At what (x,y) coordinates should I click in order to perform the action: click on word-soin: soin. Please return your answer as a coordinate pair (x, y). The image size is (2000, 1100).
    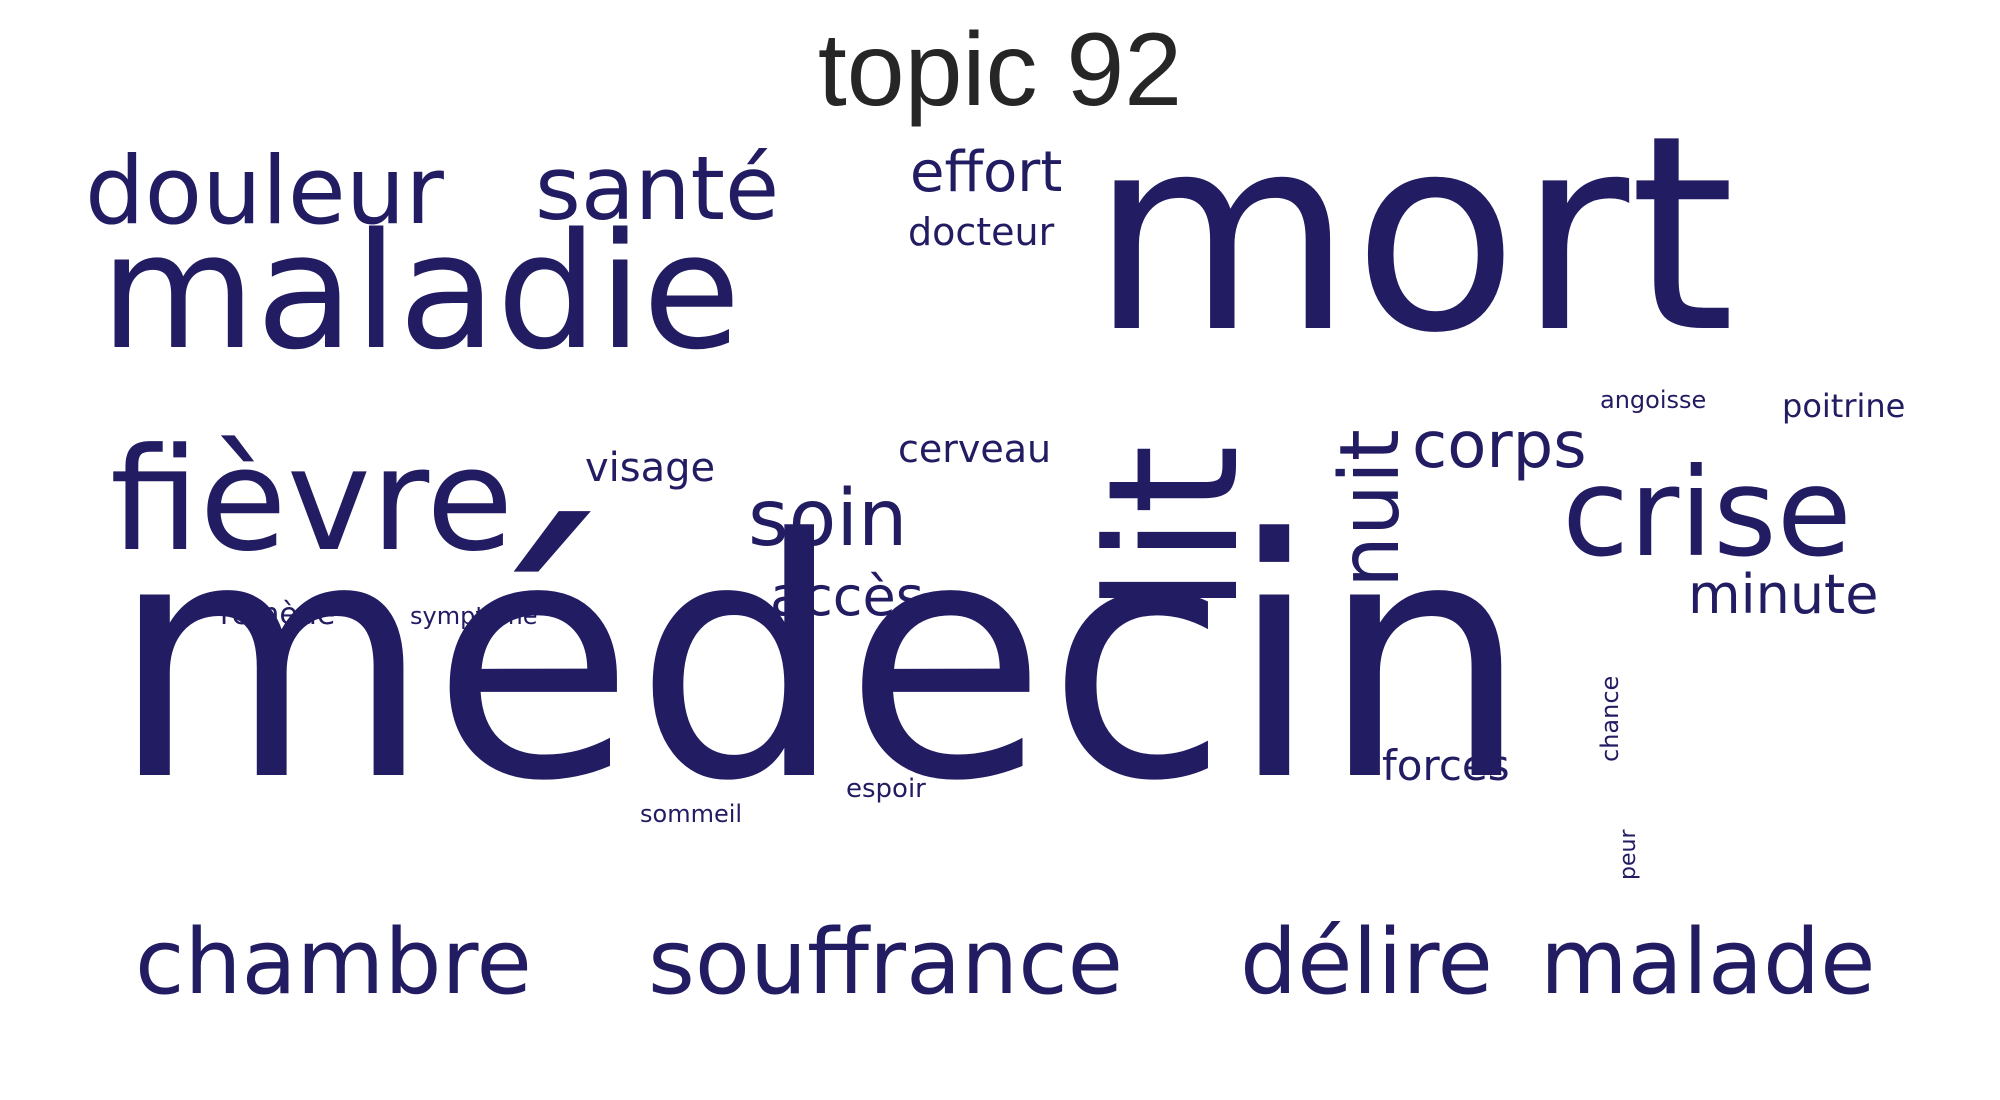
    Looking at the image, I should click on (828, 519).